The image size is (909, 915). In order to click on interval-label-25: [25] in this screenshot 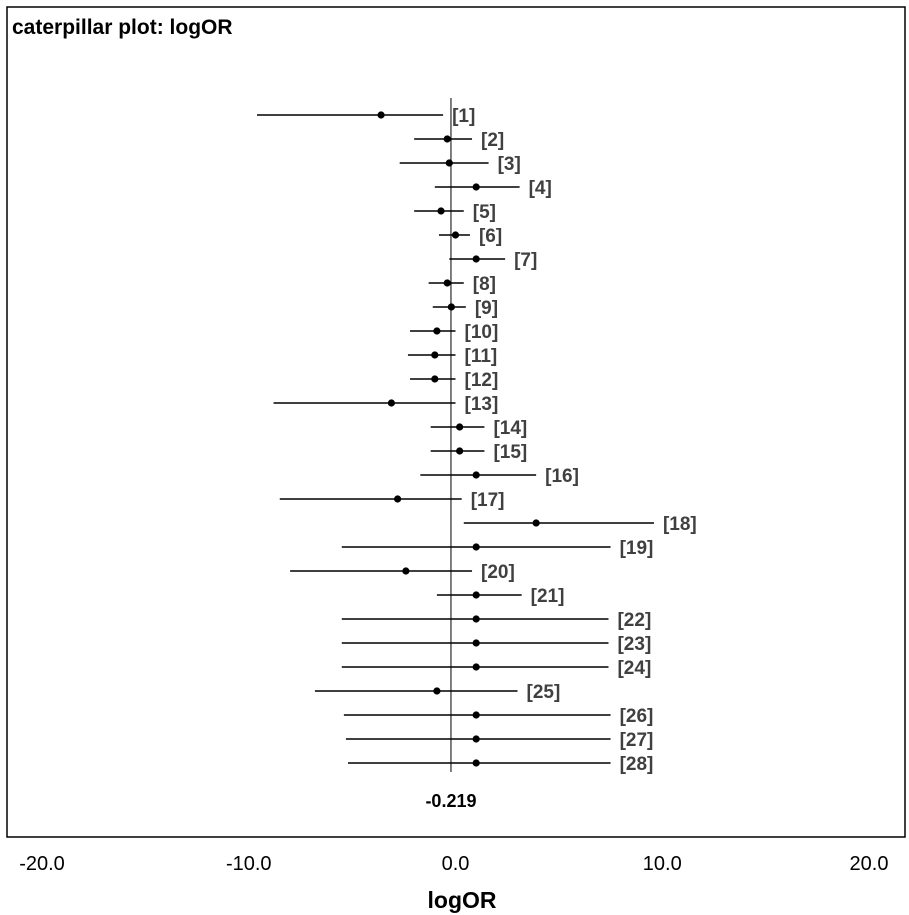, I will do `click(544, 692)`.